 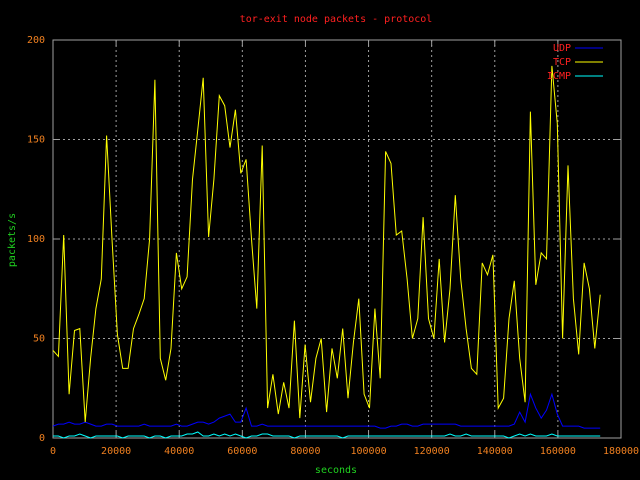 I want to click on x-tick-label: 20000, so click(x=116, y=451).